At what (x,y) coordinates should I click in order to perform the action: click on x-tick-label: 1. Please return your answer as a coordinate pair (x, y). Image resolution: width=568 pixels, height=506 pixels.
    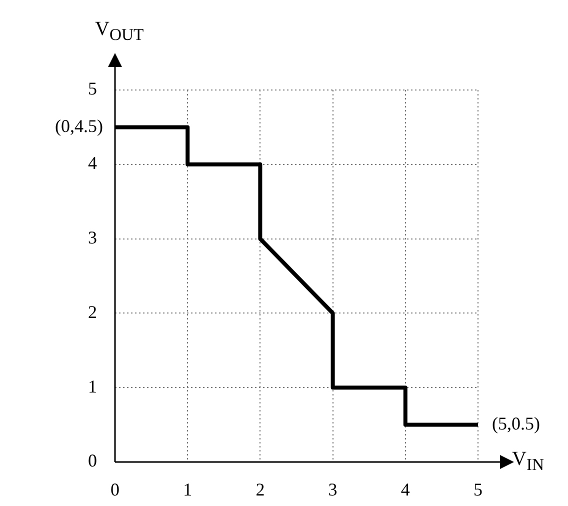
    Looking at the image, I should click on (187, 490).